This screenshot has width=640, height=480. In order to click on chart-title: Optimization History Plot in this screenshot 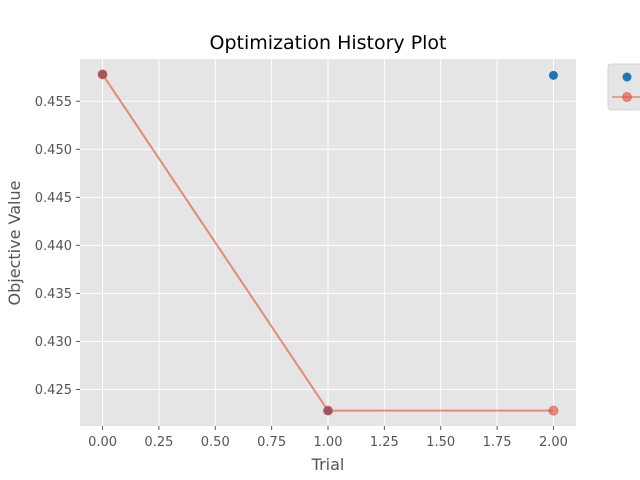, I will do `click(327, 43)`.